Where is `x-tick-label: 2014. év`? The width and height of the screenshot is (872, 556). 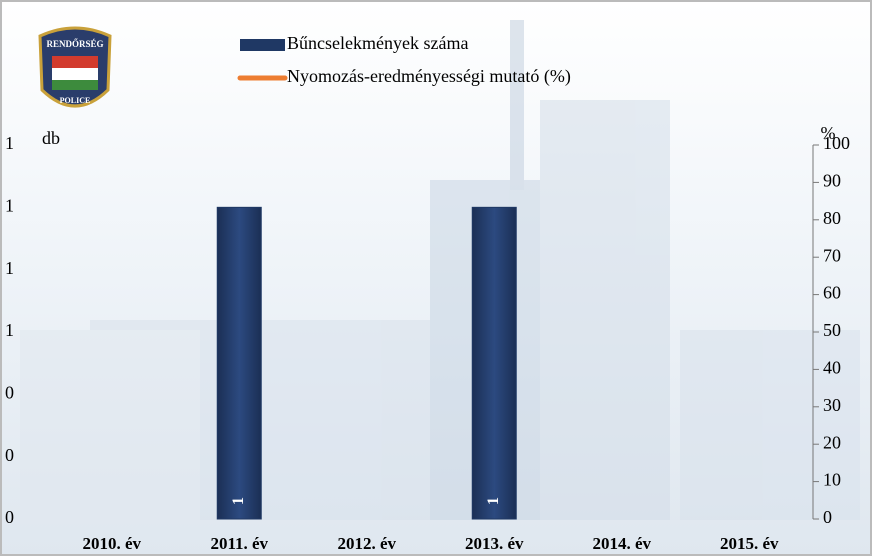 x-tick-label: 2014. év is located at coordinates (621, 543).